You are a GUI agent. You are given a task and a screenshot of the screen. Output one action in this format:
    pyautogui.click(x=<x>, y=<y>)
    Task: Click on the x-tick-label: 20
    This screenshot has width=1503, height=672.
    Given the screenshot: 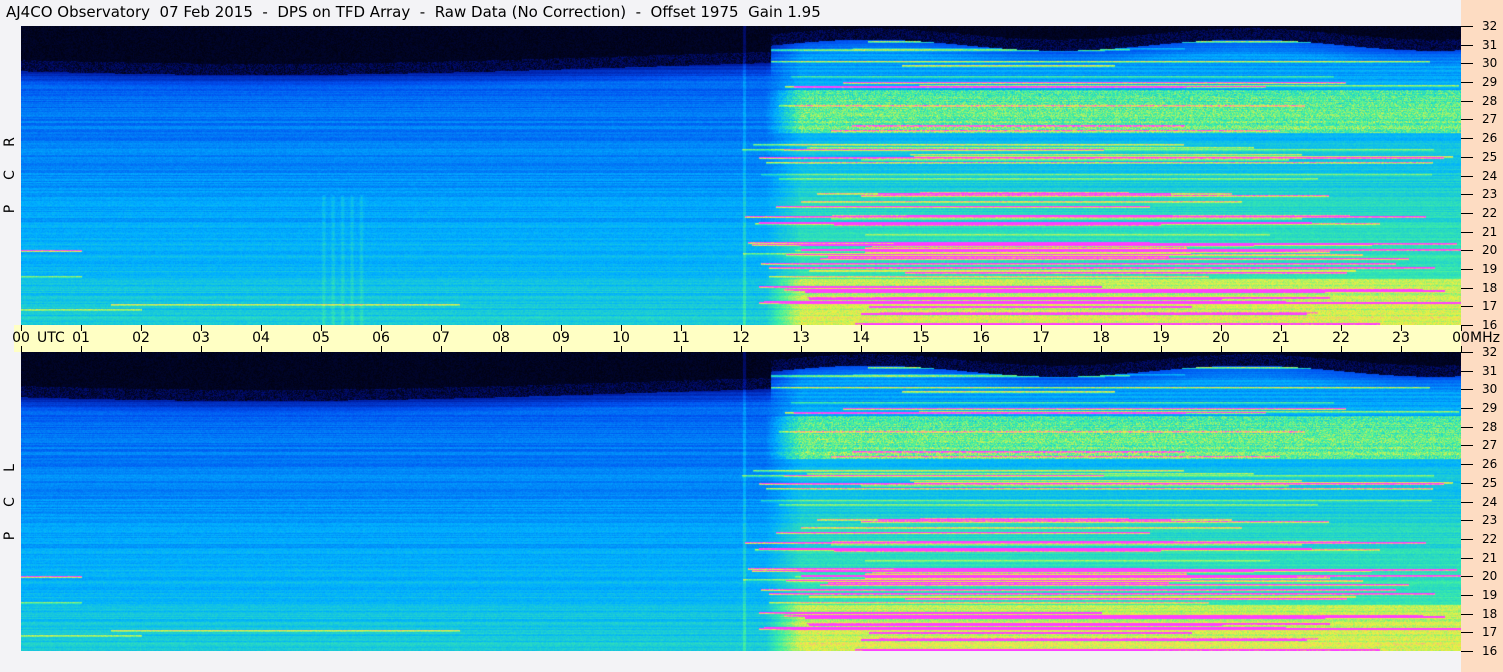 What is the action you would take?
    pyautogui.click(x=1221, y=338)
    